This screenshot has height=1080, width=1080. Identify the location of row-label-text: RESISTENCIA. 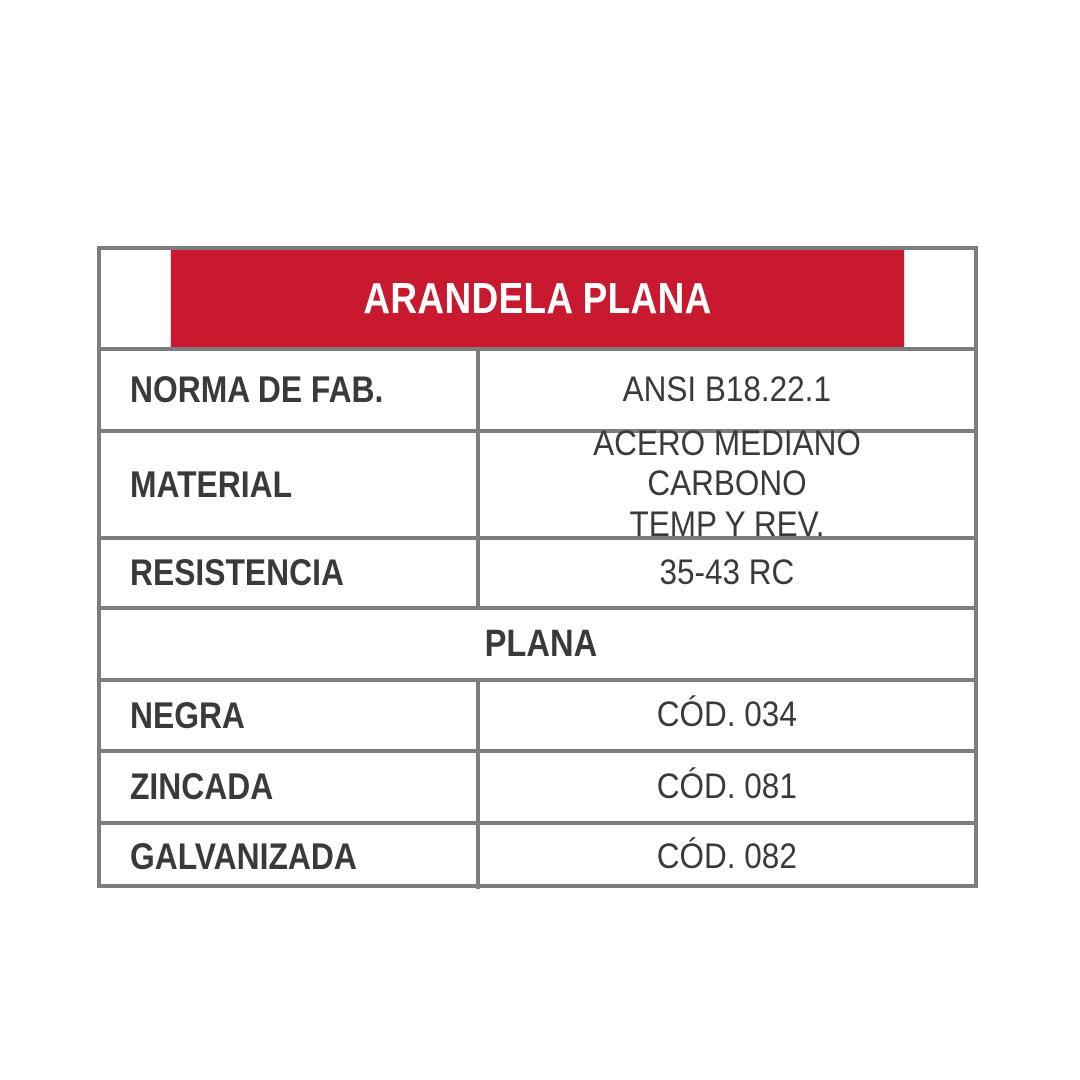
(237, 572).